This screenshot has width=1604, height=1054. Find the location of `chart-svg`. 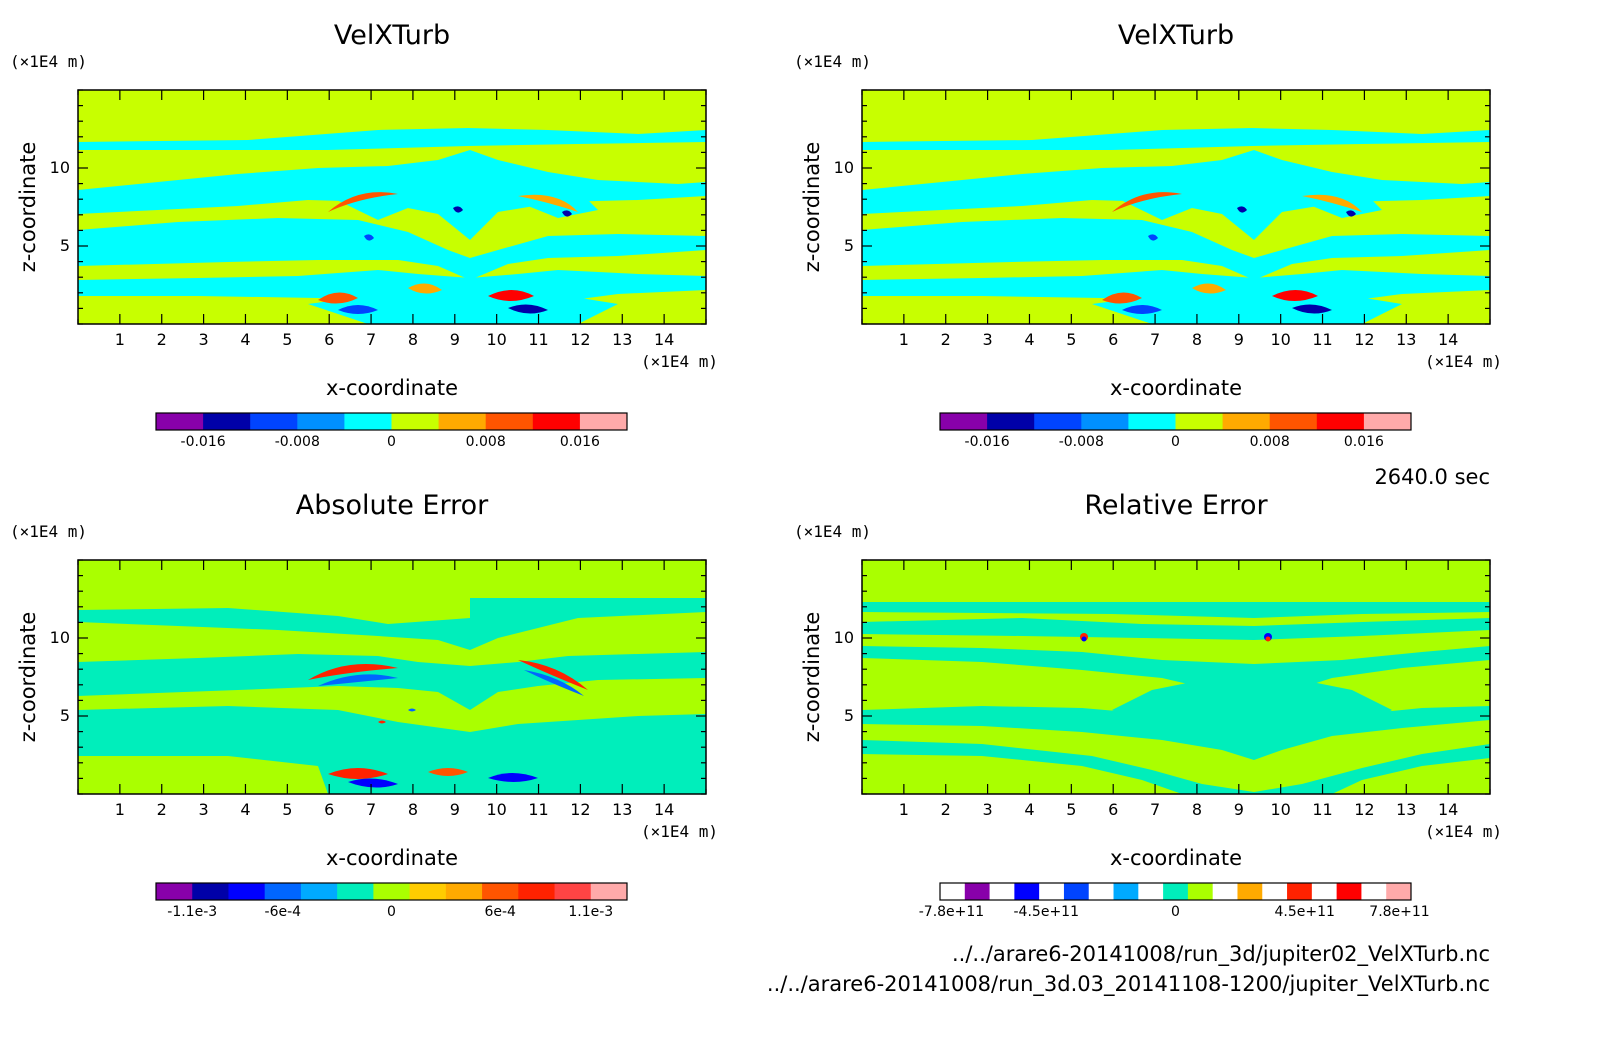

chart-svg is located at coordinates (1176, 730).